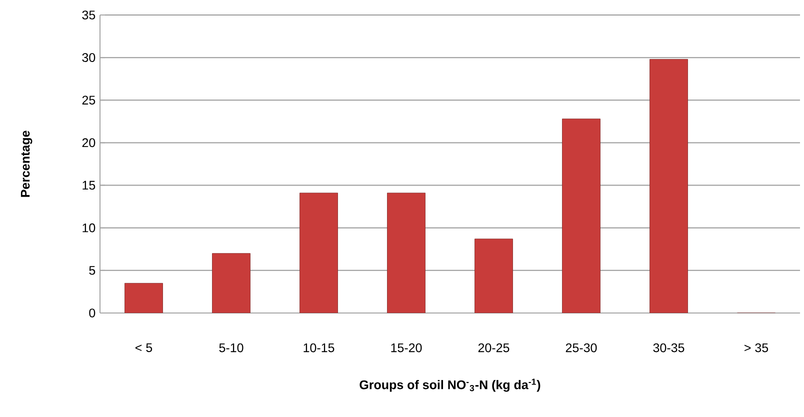  Describe the element at coordinates (581, 347) in the screenshot. I see `x-tick-label: 25-30` at that location.